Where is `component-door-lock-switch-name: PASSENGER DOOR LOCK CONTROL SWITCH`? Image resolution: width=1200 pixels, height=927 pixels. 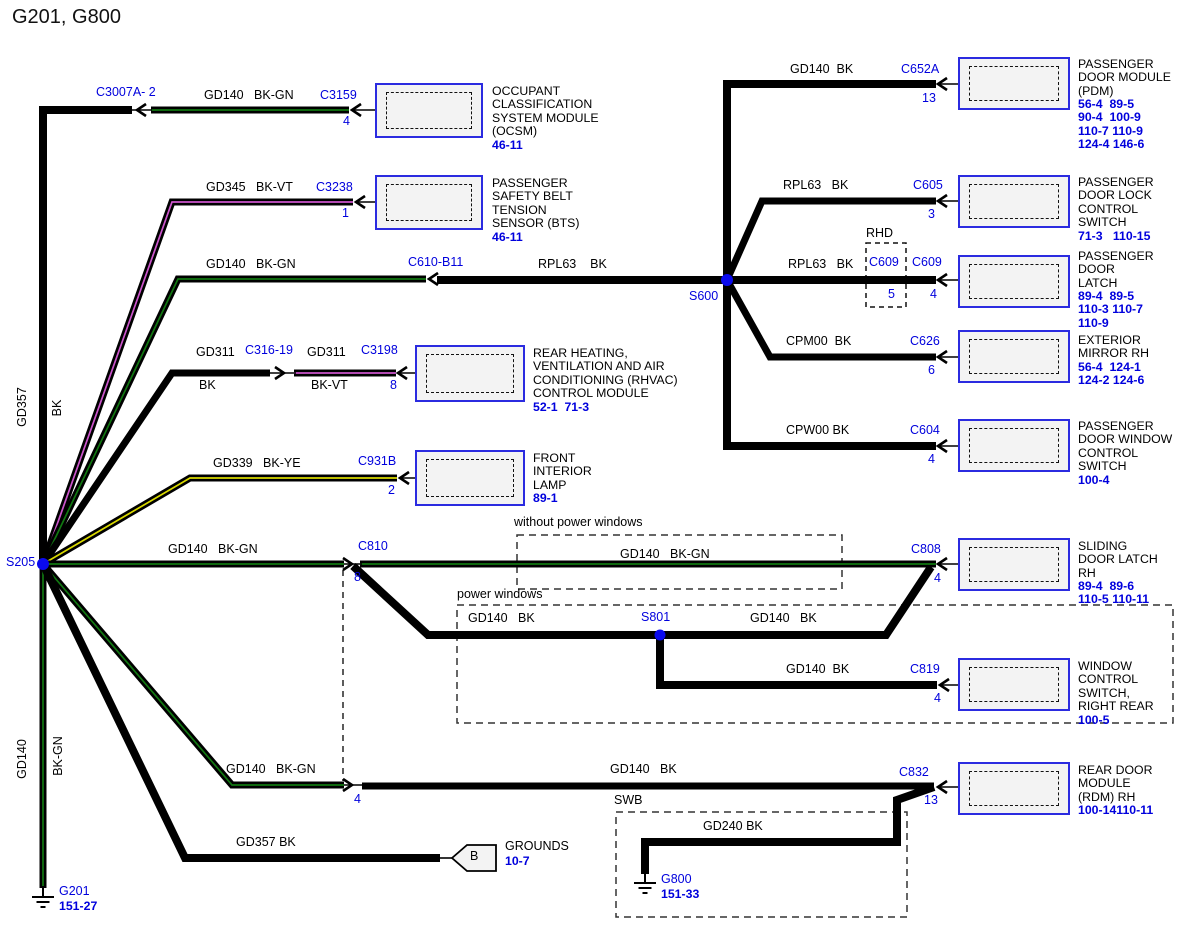
component-door-lock-switch-name: PASSENGER DOOR LOCK CONTROL SWITCH is located at coordinates (1116, 202).